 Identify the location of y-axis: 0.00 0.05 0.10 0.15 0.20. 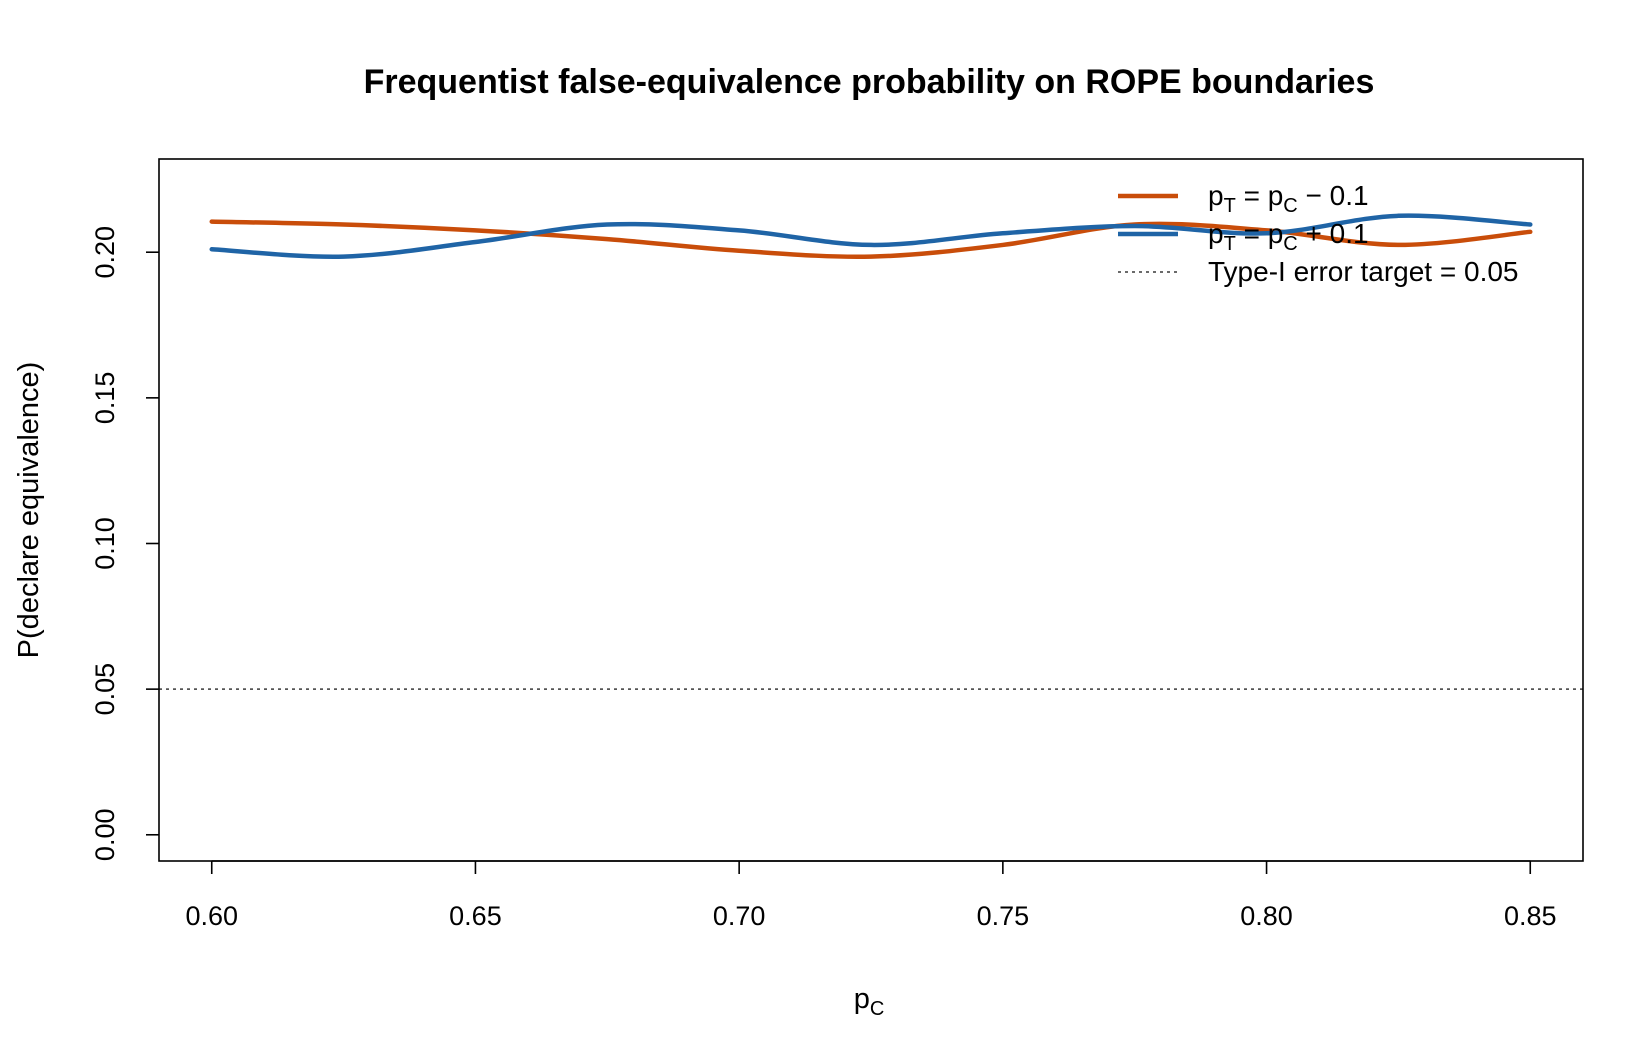
(124, 543).